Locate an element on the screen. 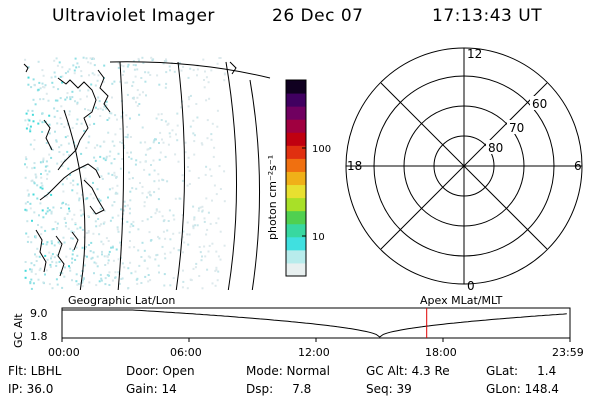  x-tick-label: 00:00 is located at coordinates (64, 352).